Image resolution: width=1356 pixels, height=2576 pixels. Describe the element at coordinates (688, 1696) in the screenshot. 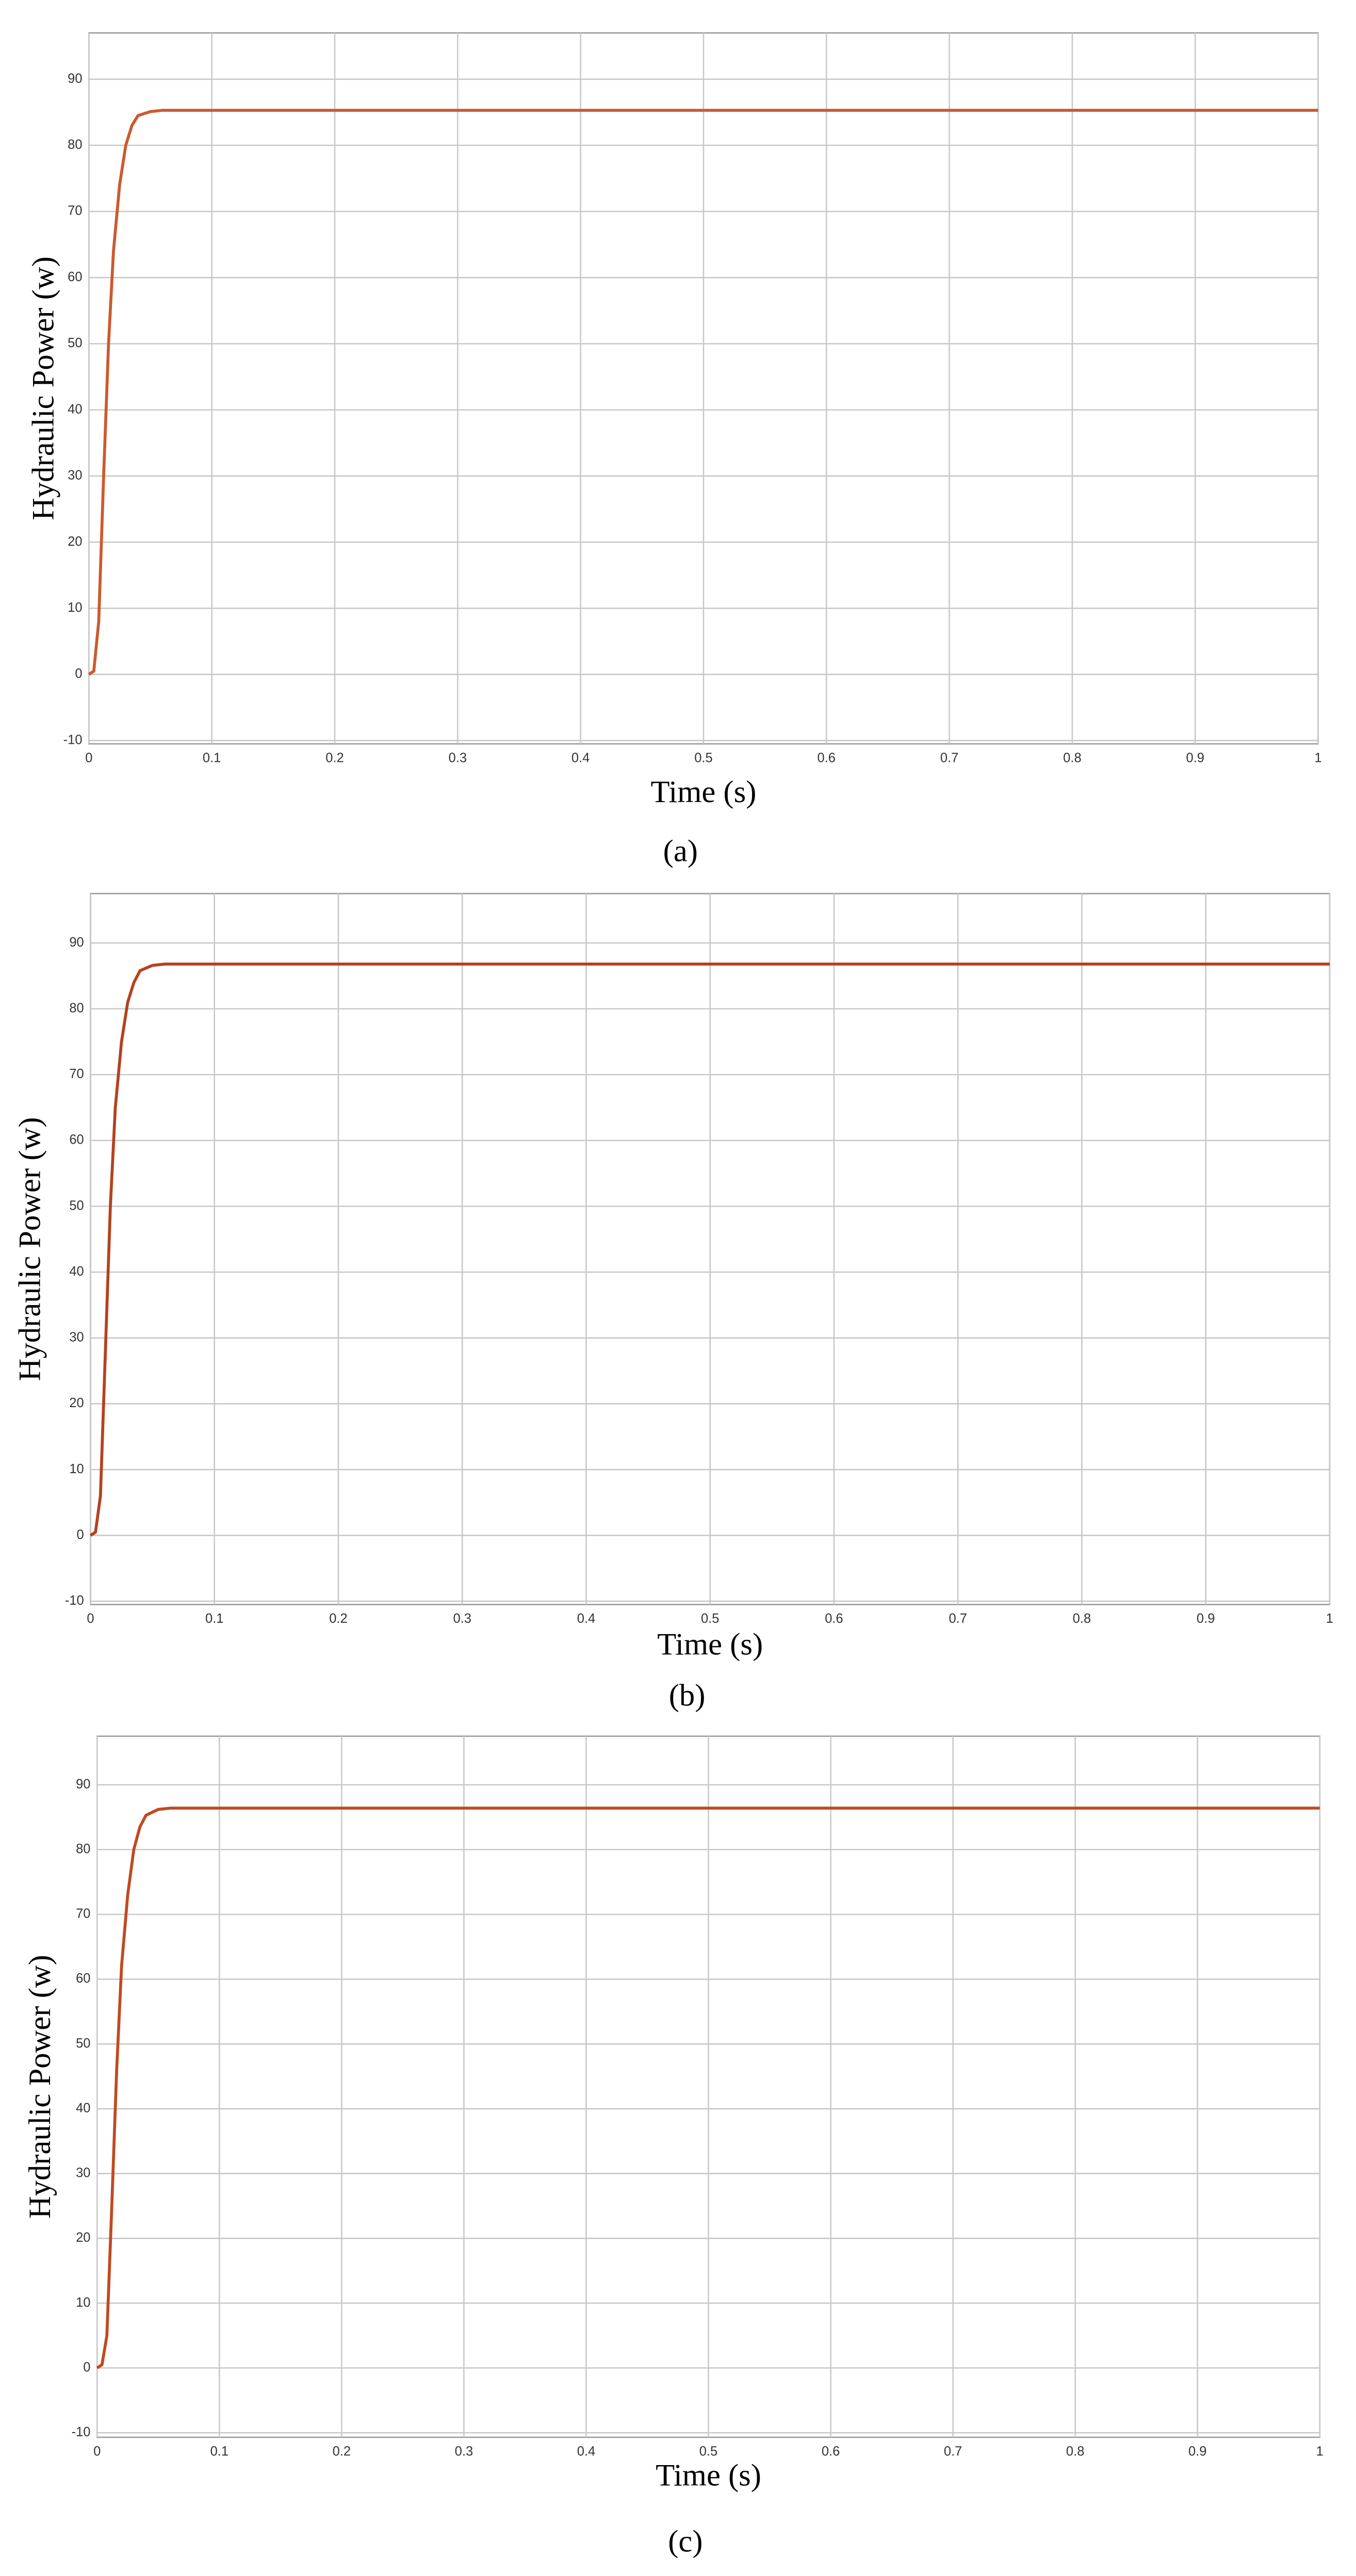

I see `caption: (b)` at that location.